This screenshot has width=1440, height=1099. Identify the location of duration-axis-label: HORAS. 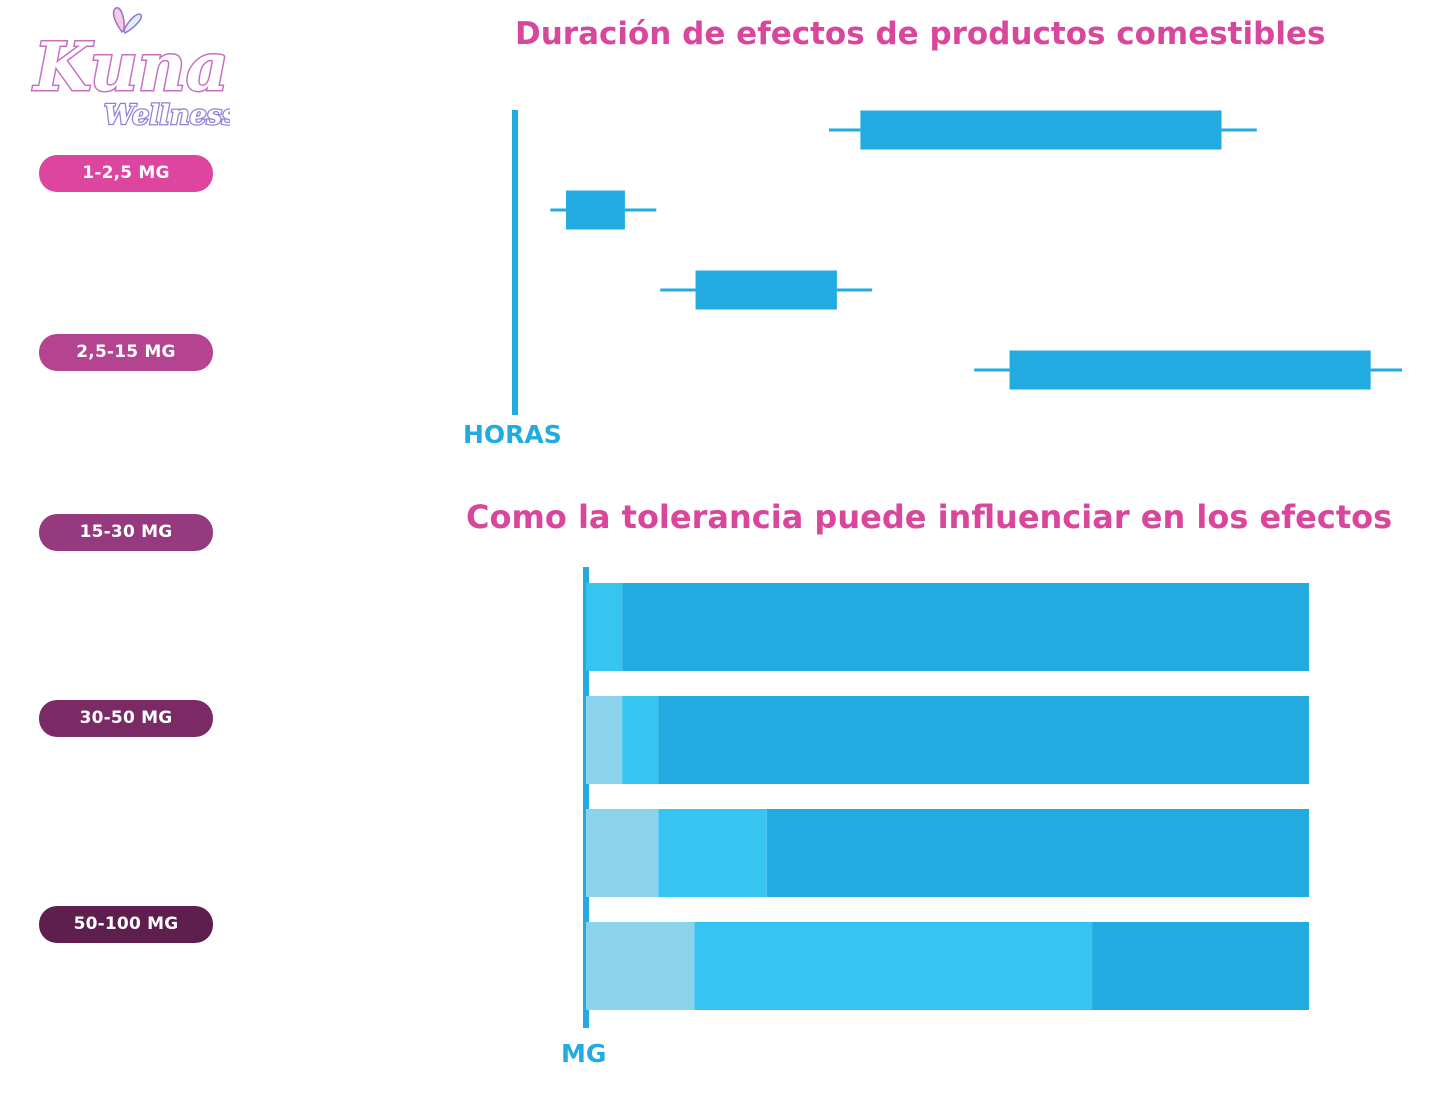
(512, 434).